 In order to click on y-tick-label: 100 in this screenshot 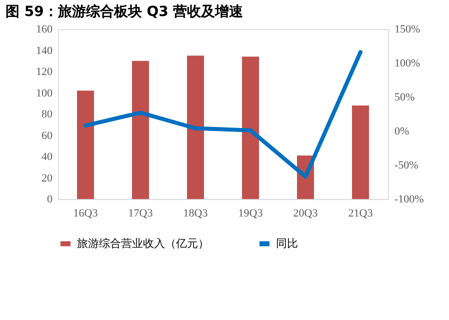, I will do `click(44, 93)`.